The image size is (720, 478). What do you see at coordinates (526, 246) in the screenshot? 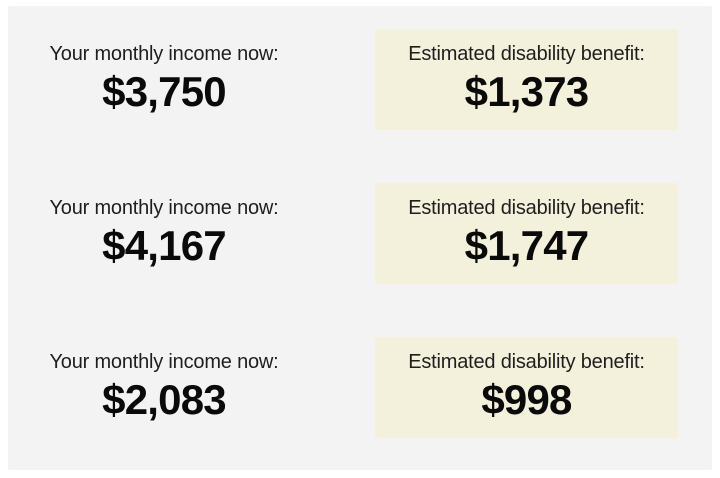
I see `benefit-value: $1,747` at bounding box center [526, 246].